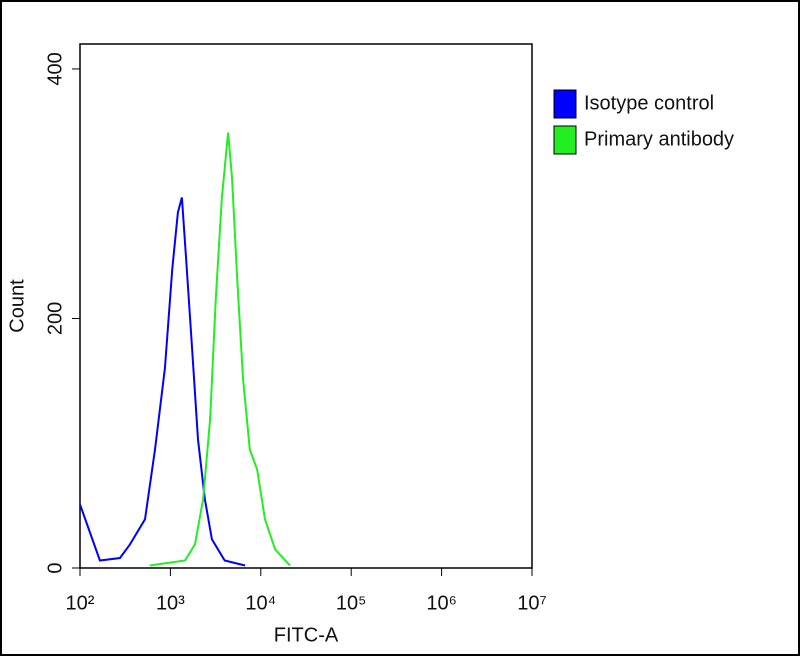 This screenshot has width=800, height=656. What do you see at coordinates (441, 603) in the screenshot?
I see `x-tick-label: 10⁶` at bounding box center [441, 603].